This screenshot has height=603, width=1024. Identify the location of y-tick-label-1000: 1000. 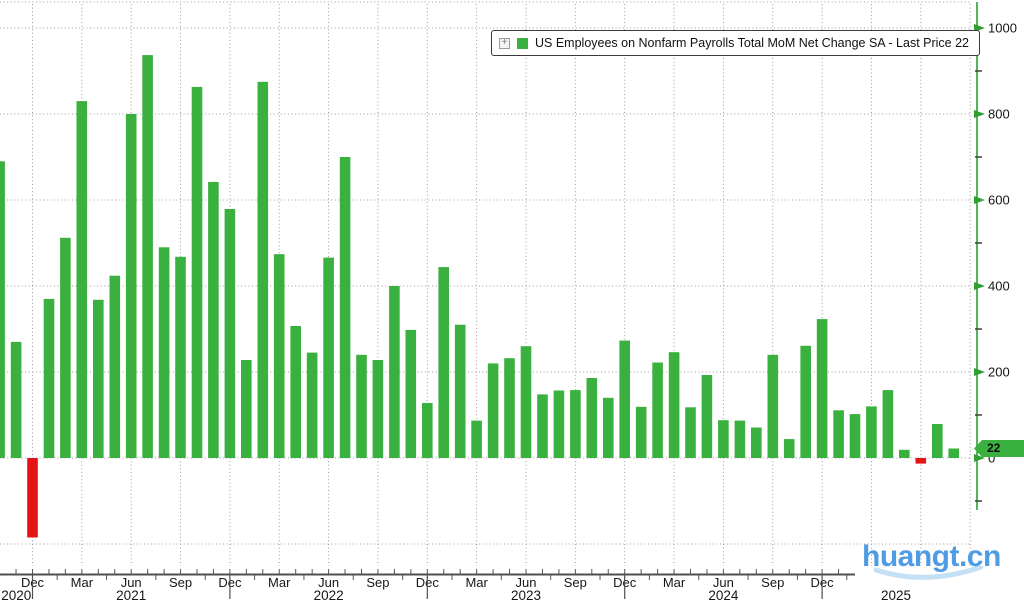
(1002, 28).